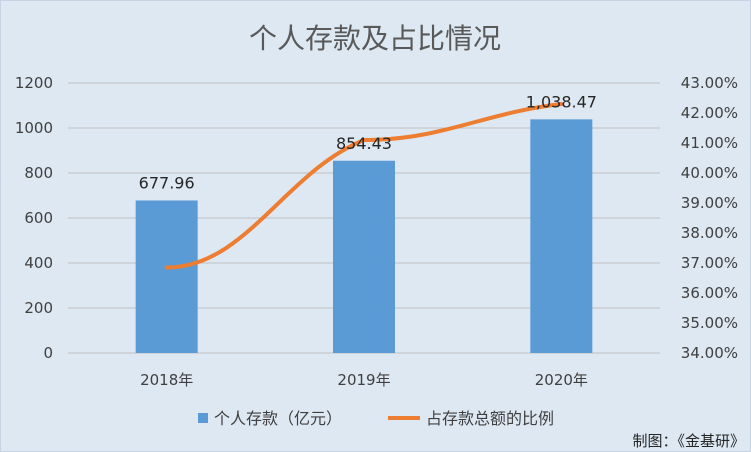  What do you see at coordinates (688, 441) in the screenshot?
I see `credit-text: 制图：《金基研》` at bounding box center [688, 441].